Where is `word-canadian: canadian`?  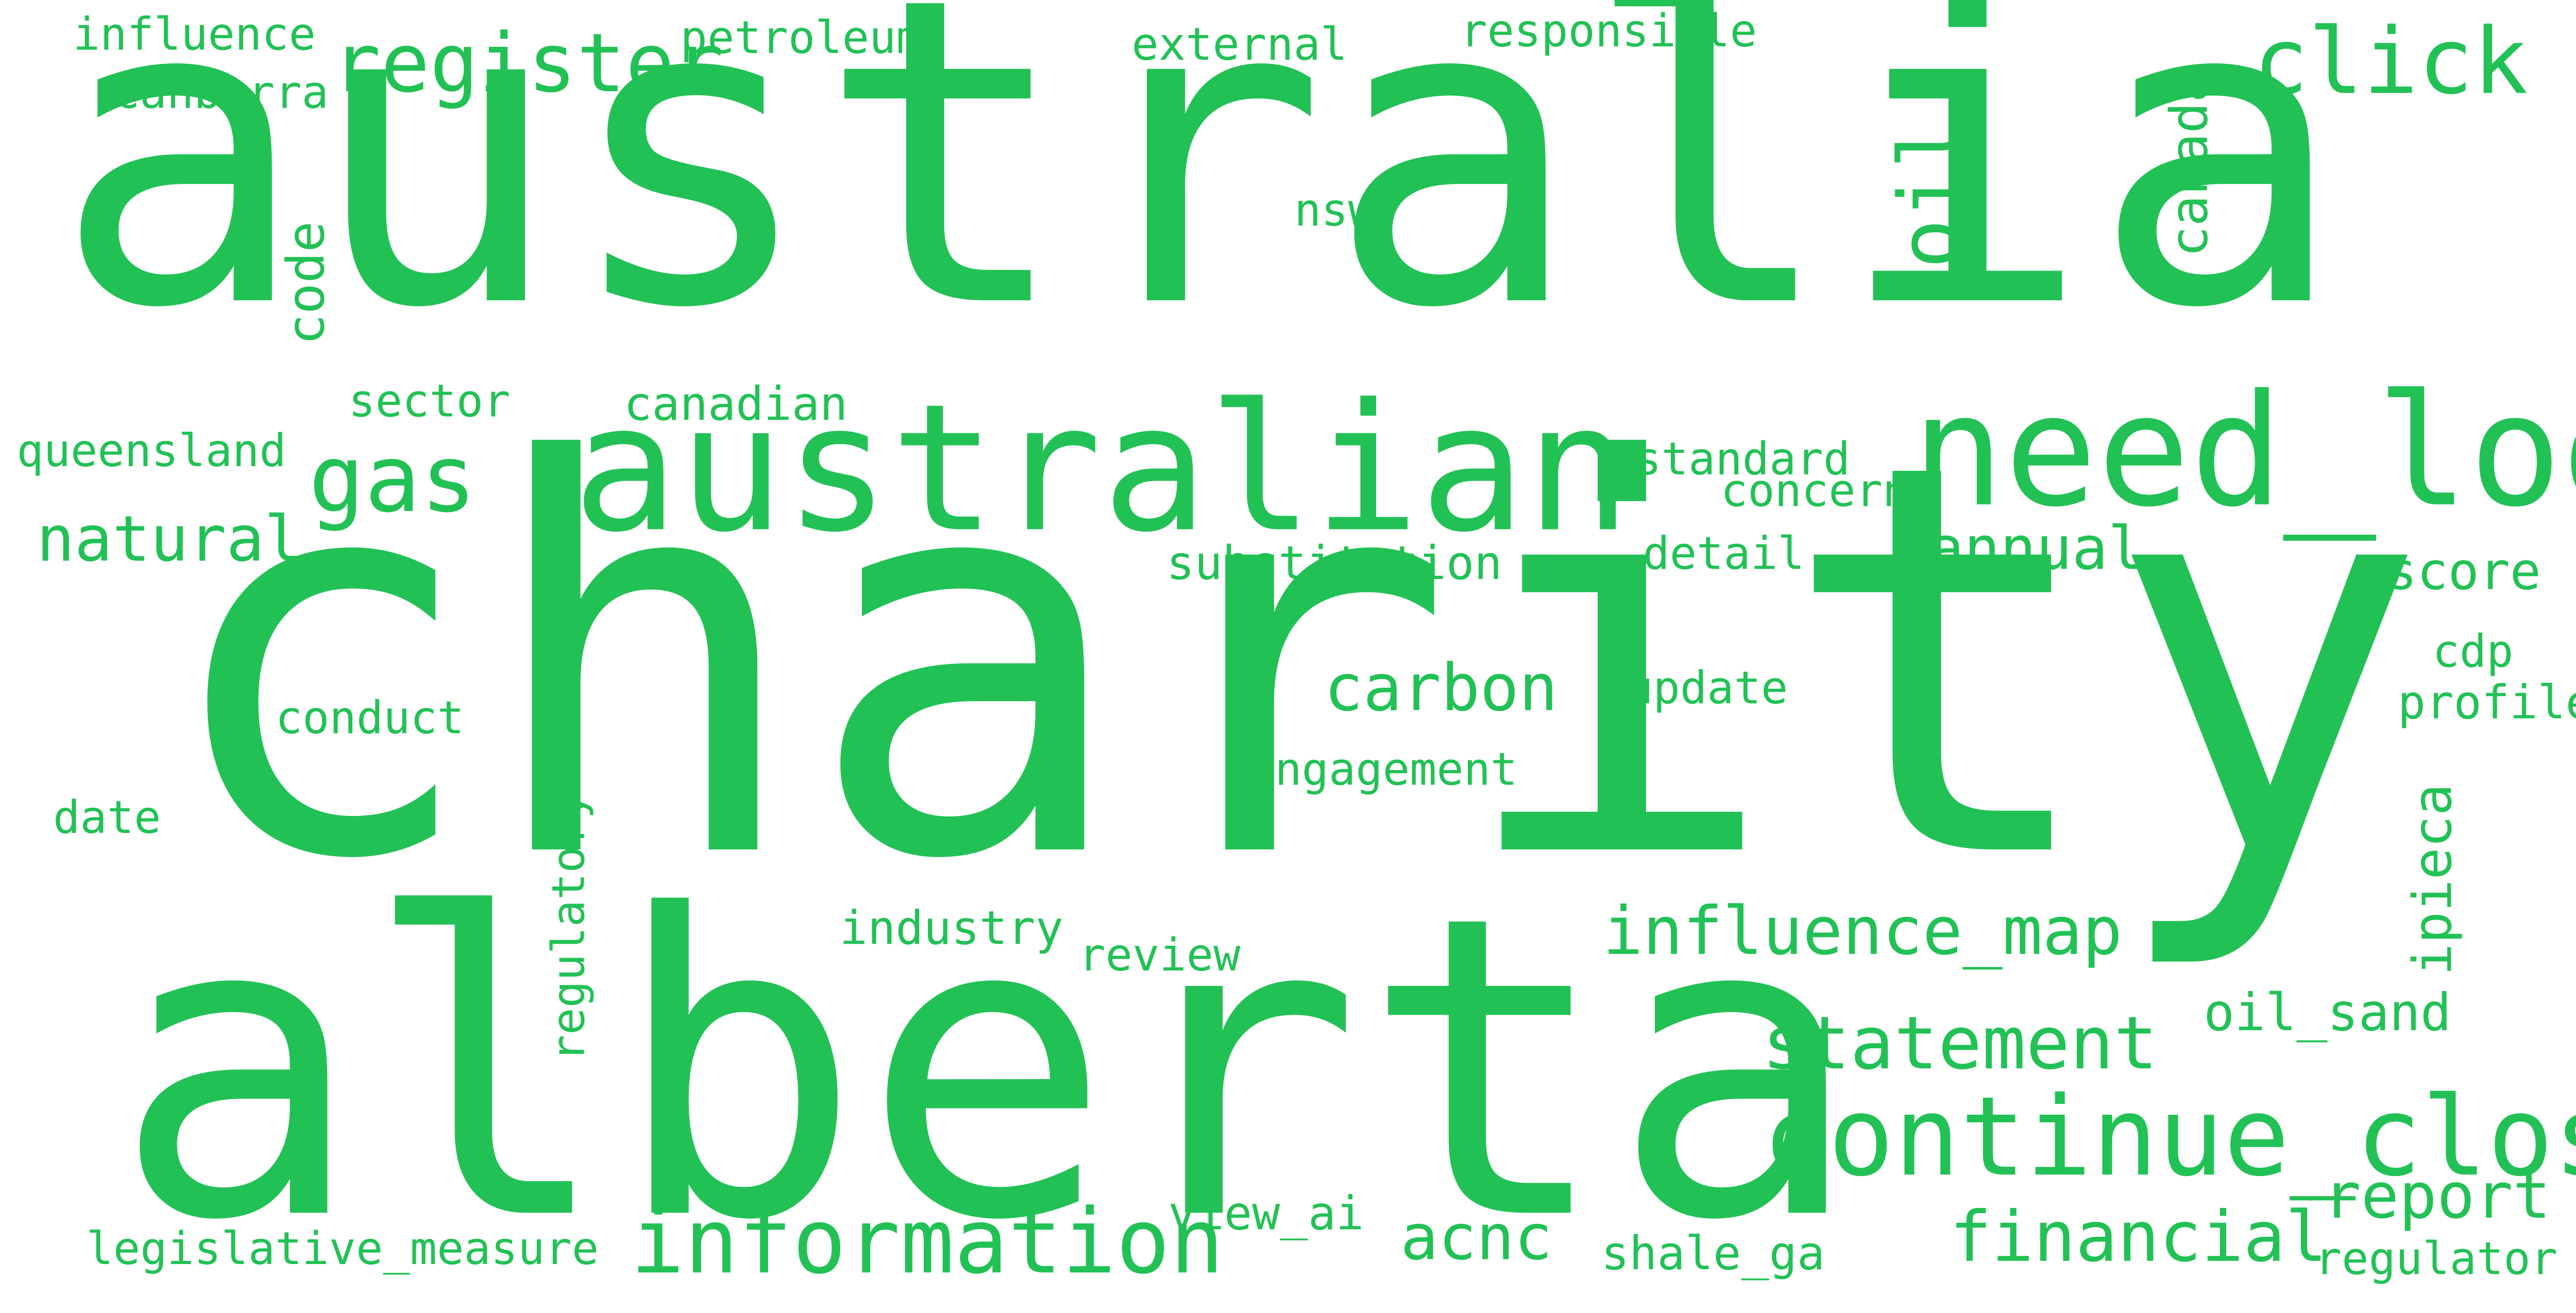
word-canadian: canadian is located at coordinates (735, 404).